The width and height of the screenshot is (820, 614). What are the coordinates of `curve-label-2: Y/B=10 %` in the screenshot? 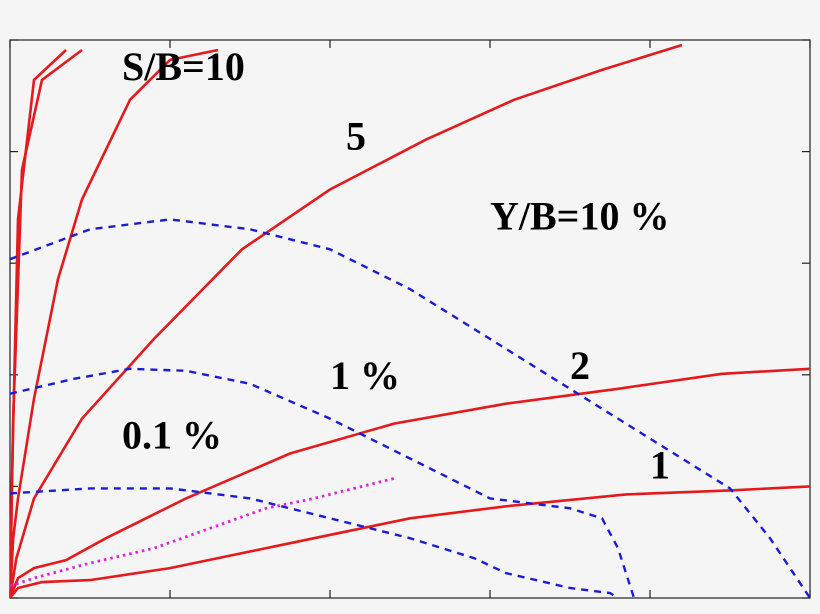 It's located at (579, 215).